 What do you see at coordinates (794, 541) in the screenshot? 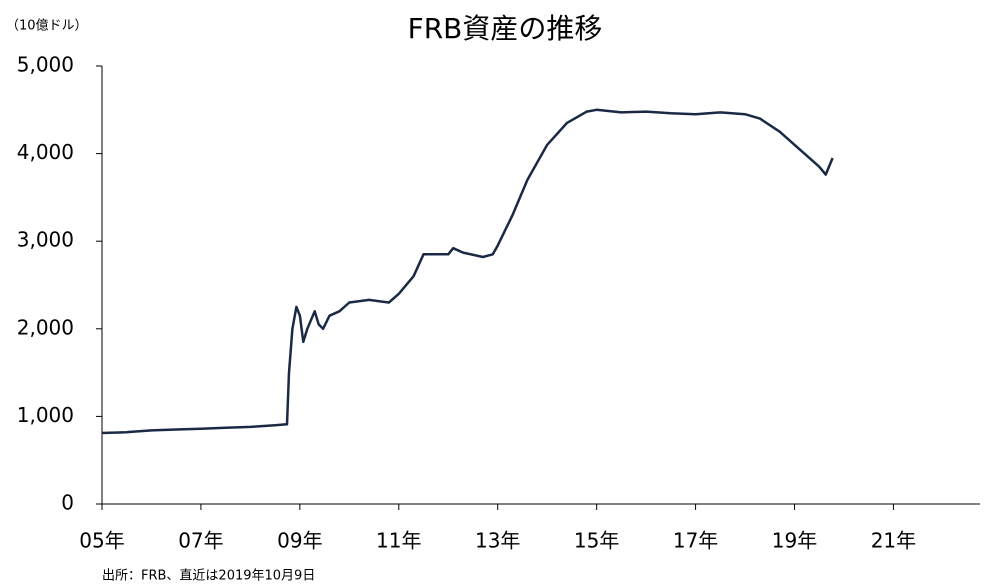
I see `x-tick-label: 19年` at bounding box center [794, 541].